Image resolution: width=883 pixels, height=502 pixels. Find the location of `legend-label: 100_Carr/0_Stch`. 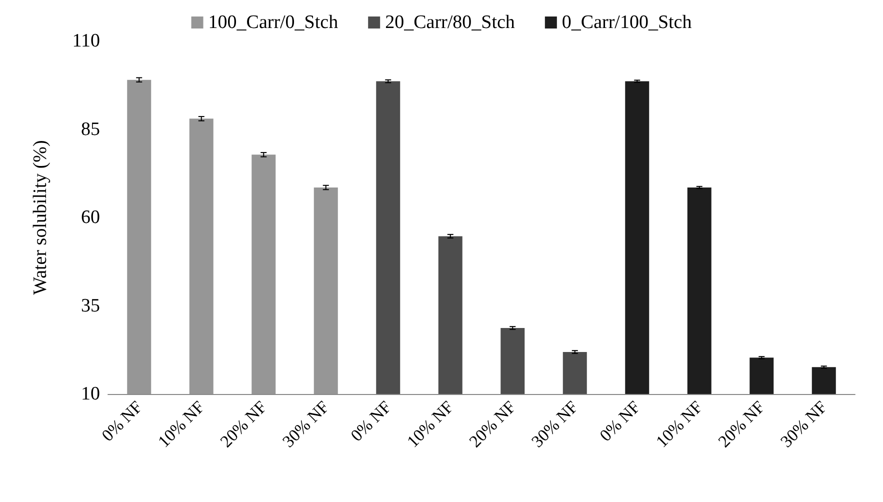

legend-label: 100_Carr/0_Stch is located at coordinates (273, 22).